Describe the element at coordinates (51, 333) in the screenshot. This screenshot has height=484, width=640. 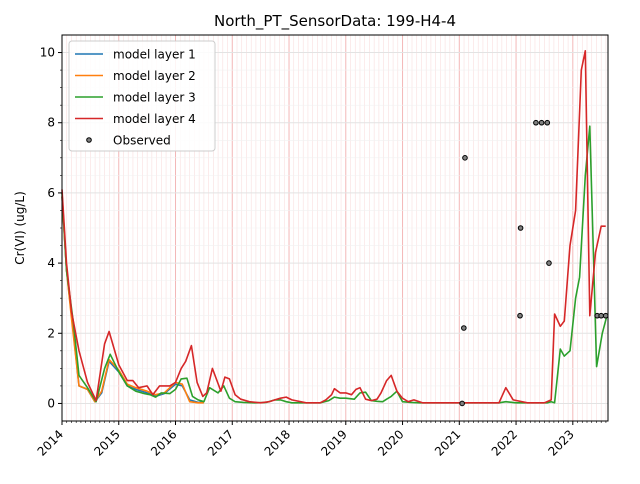
I see `y-tick-label: 2` at that location.